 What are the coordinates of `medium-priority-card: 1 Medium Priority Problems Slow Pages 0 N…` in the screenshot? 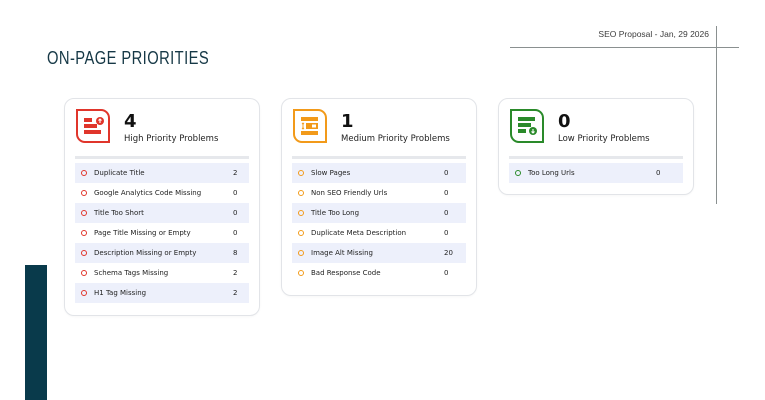 It's located at (379, 197).